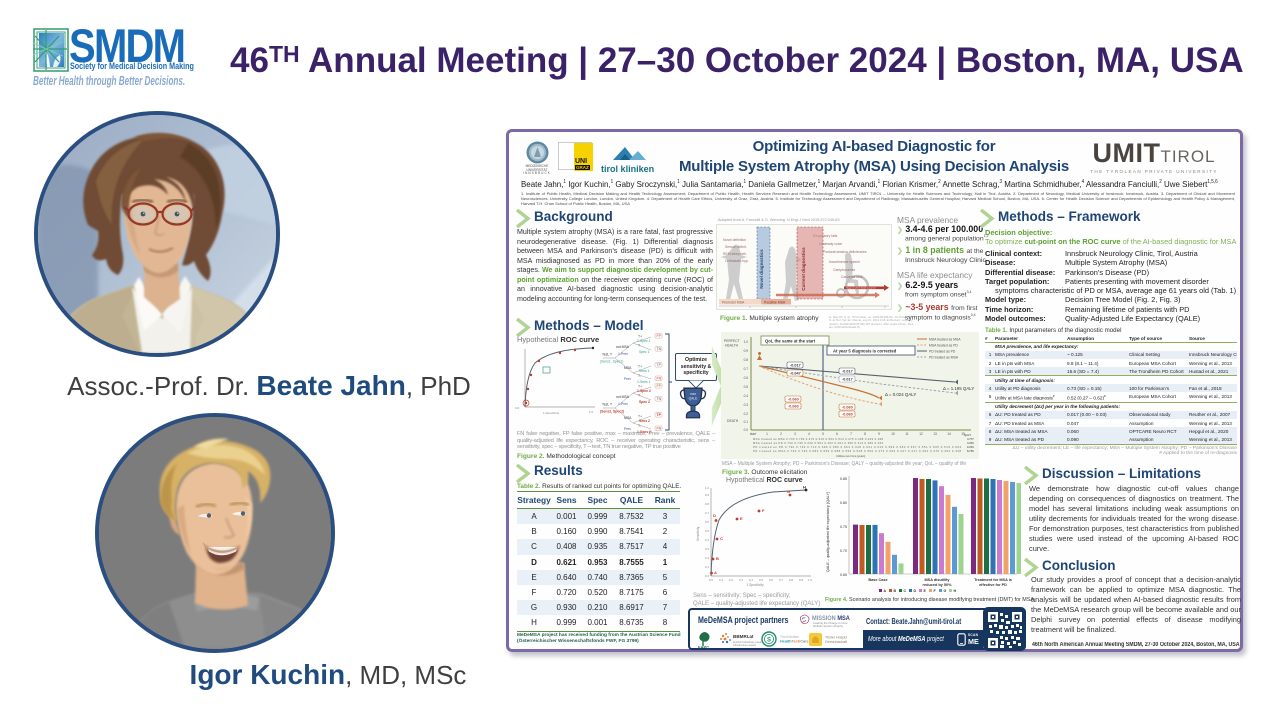 The width and height of the screenshot is (1280, 720). I want to click on svg-text: 12, so click(921, 434).